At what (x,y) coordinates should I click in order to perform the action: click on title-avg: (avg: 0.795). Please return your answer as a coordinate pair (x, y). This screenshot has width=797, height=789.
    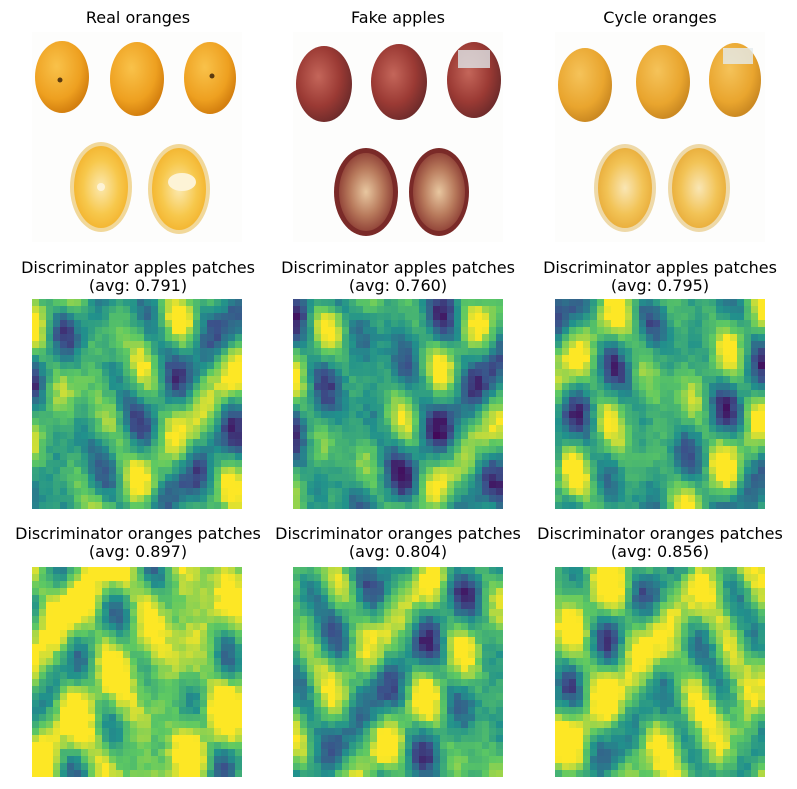
    Looking at the image, I should click on (660, 285).